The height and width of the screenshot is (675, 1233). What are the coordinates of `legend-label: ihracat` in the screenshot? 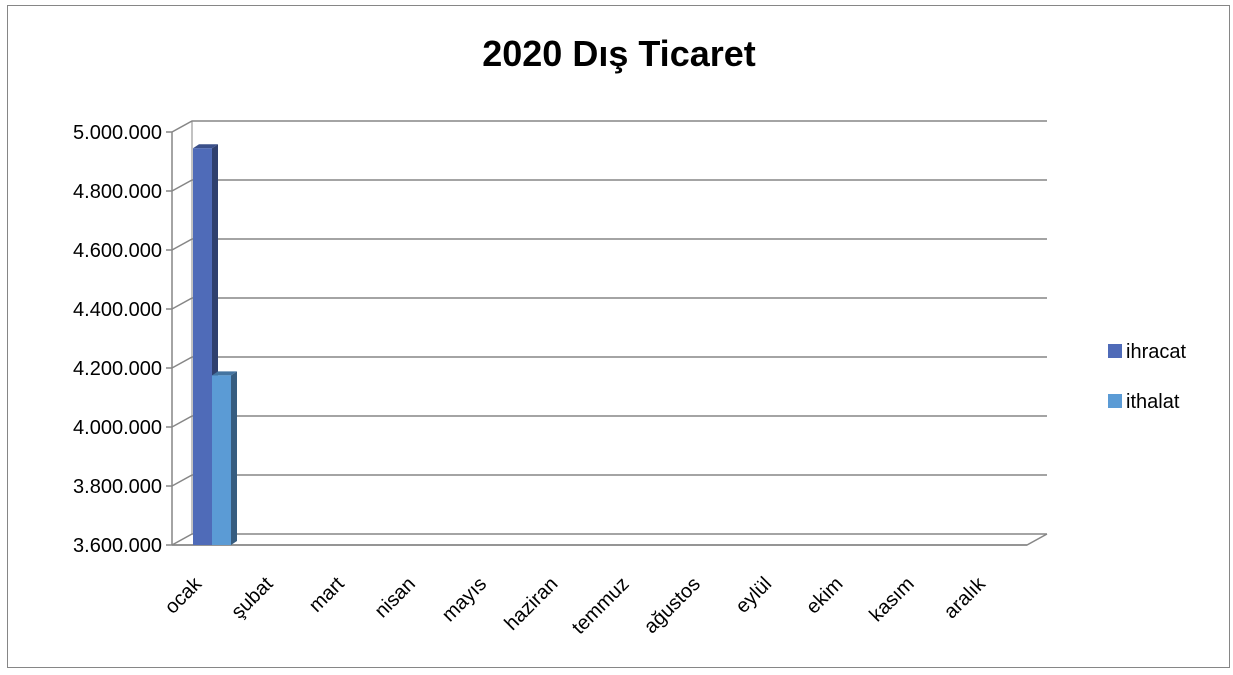 It's located at (1156, 352).